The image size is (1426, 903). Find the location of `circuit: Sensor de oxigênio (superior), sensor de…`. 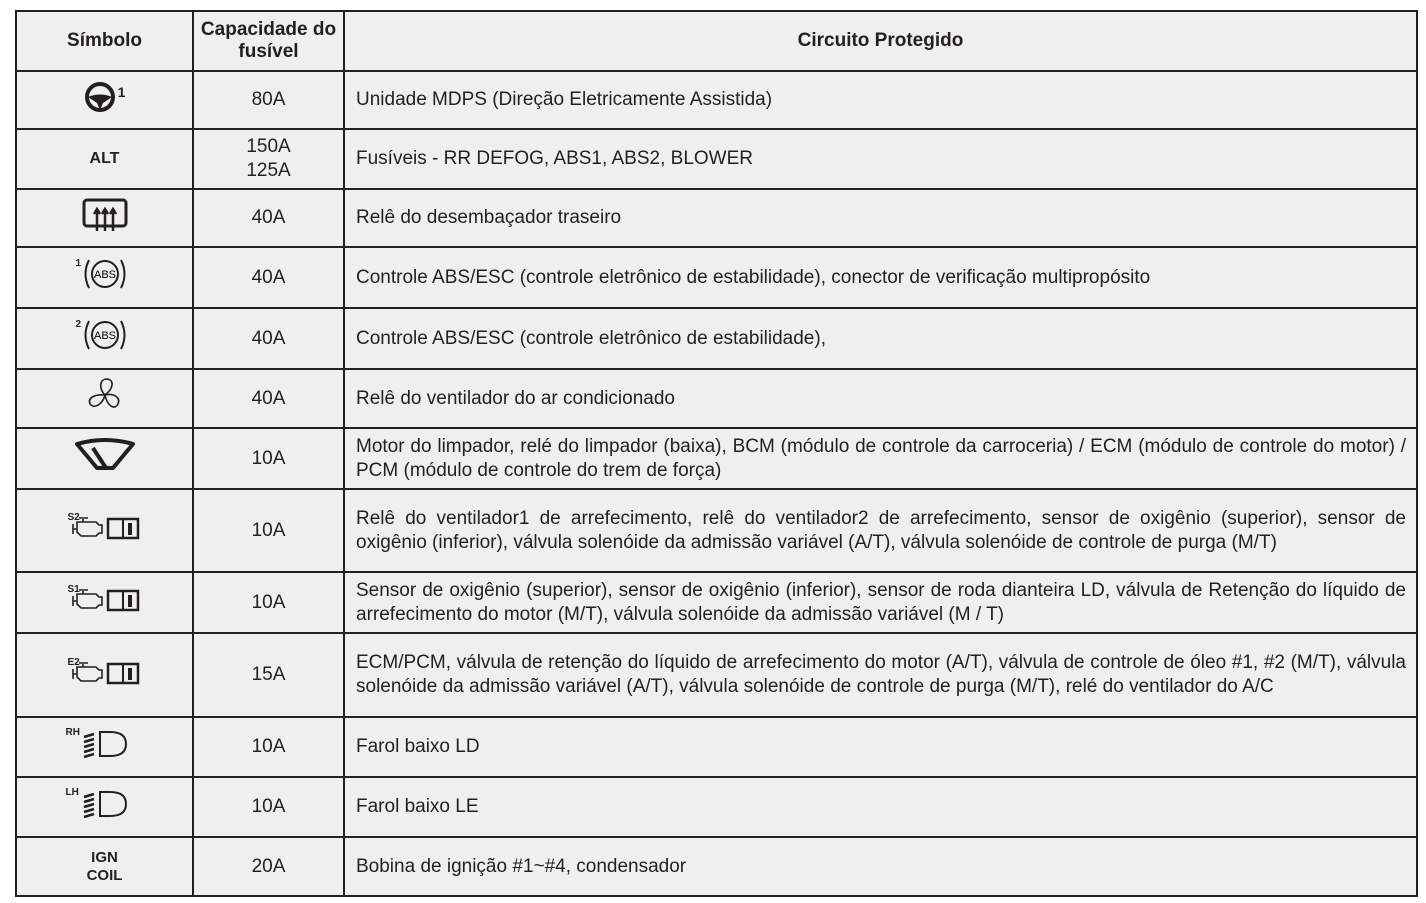

circuit: Sensor de oxigênio (superior), sensor de… is located at coordinates (880, 602).